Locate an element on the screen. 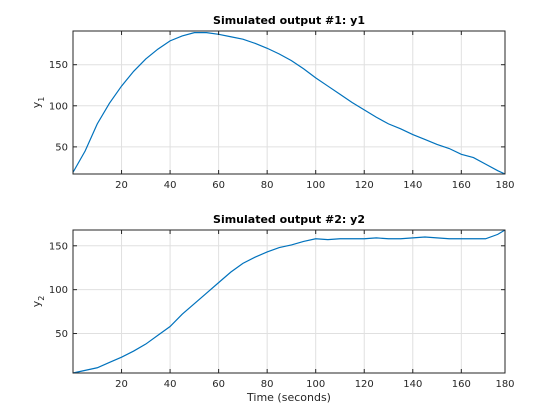 This screenshot has width=560, height=420. x-tick-label-2: 20 is located at coordinates (121, 384).